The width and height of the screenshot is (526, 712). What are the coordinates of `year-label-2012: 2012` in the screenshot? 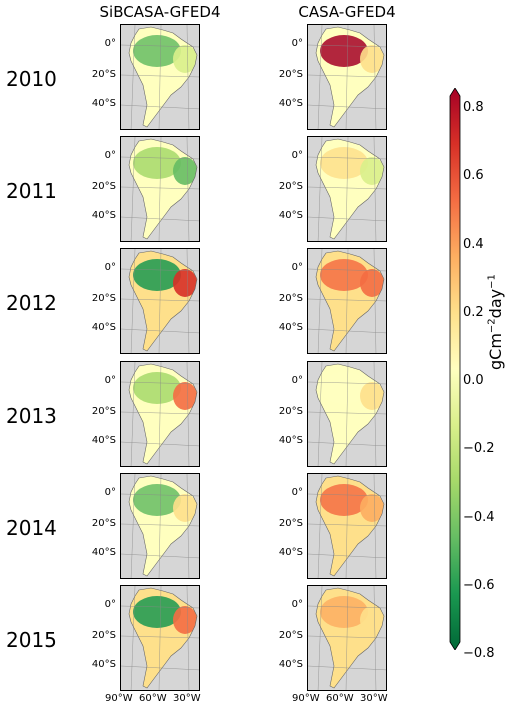 It's located at (31, 303).